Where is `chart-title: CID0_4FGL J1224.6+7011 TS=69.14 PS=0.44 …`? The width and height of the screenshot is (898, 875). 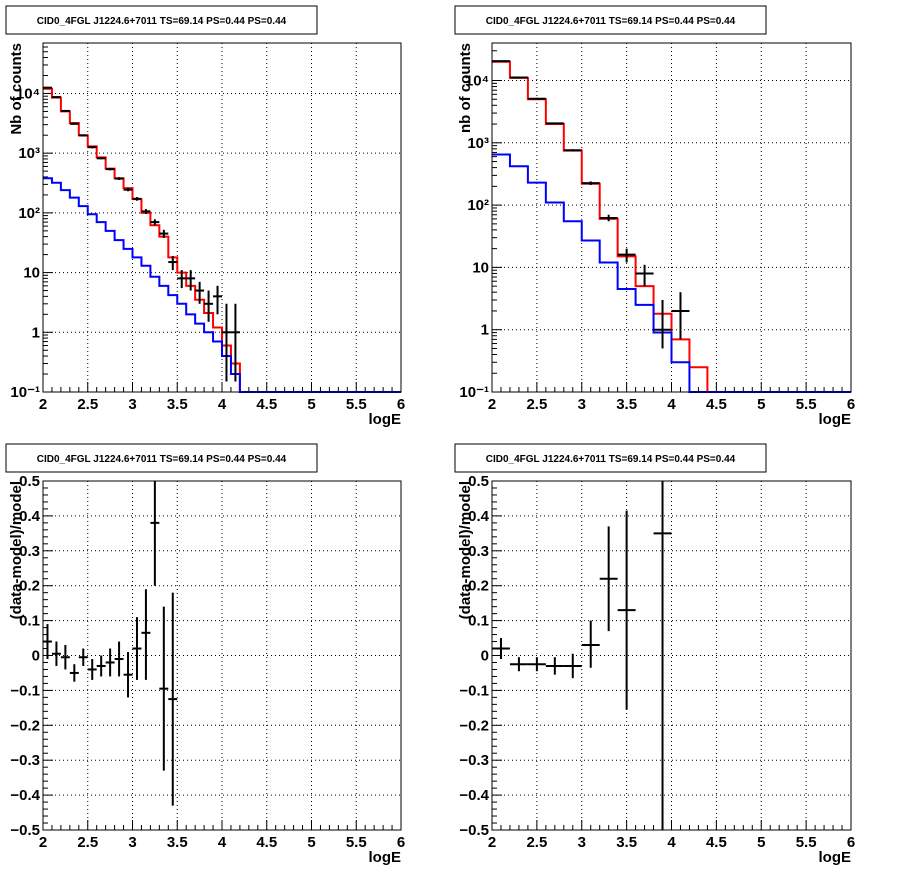 chart-title: CID0_4FGL J1224.6+7011 TS=69.14 PS=0.44 … is located at coordinates (162, 21).